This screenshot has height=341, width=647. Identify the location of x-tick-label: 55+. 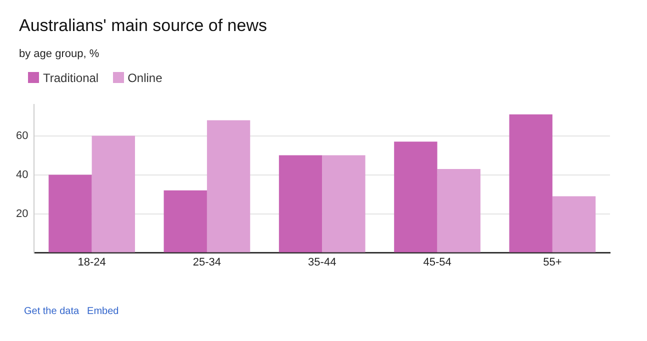
(552, 262).